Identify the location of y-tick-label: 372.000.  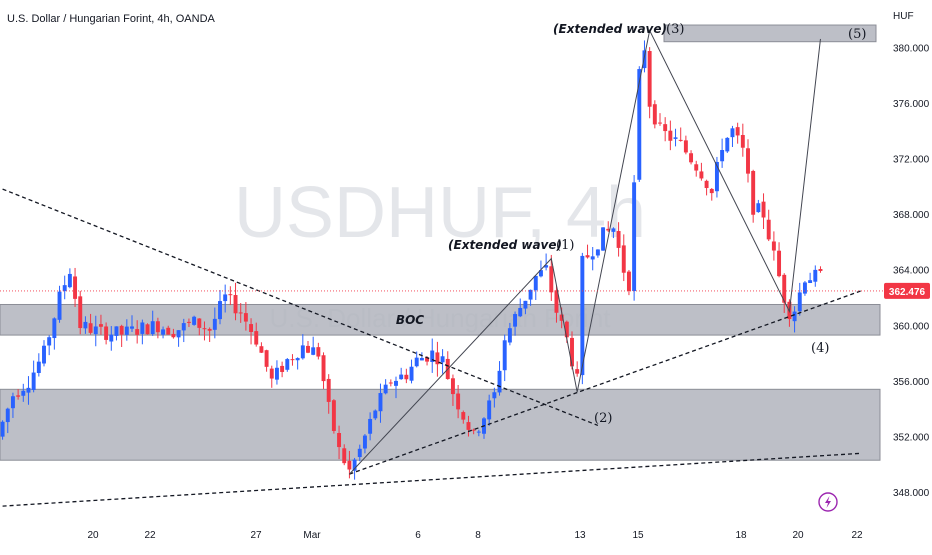
(911, 160).